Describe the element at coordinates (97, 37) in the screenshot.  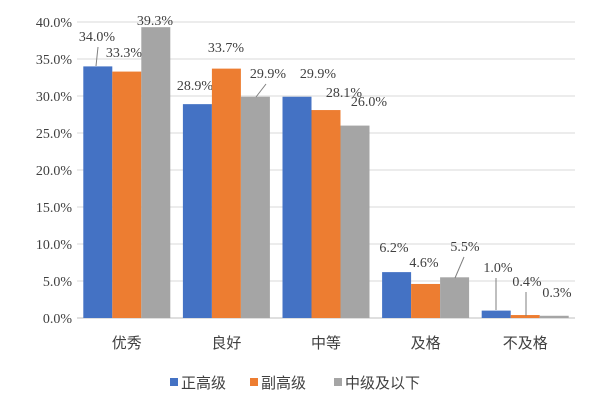
I see `data-label: 34.0%` at that location.